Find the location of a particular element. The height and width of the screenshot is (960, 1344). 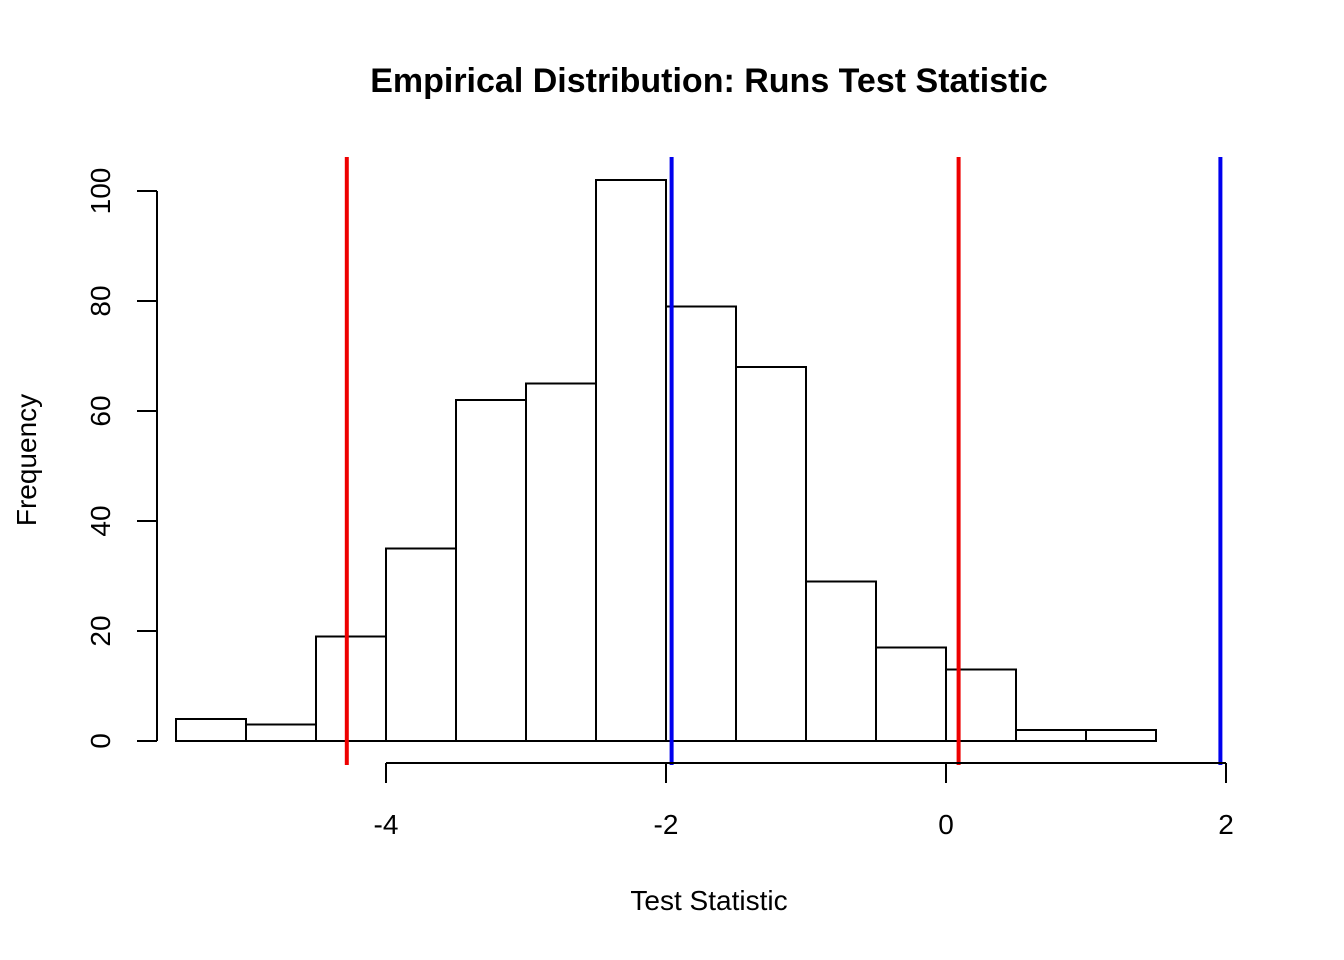

y-tick-label: 40 is located at coordinates (100, 520).